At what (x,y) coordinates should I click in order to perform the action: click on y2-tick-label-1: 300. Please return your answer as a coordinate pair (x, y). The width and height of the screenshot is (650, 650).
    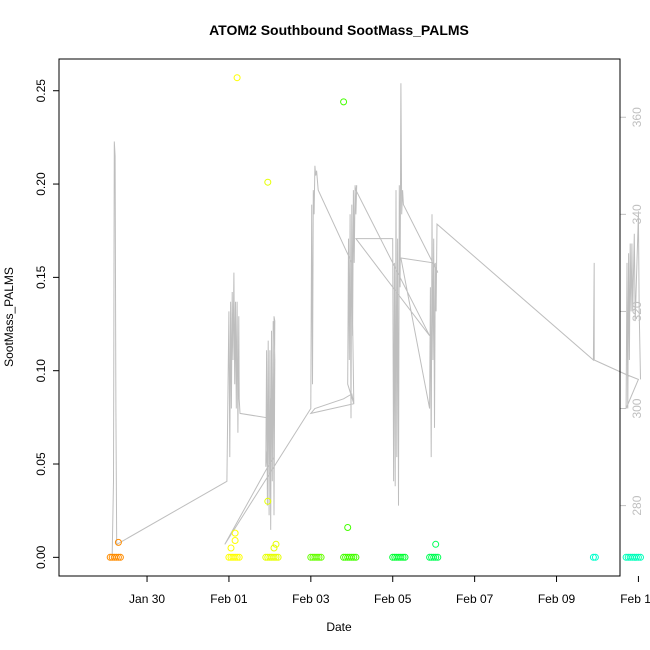
    Looking at the image, I should click on (637, 408).